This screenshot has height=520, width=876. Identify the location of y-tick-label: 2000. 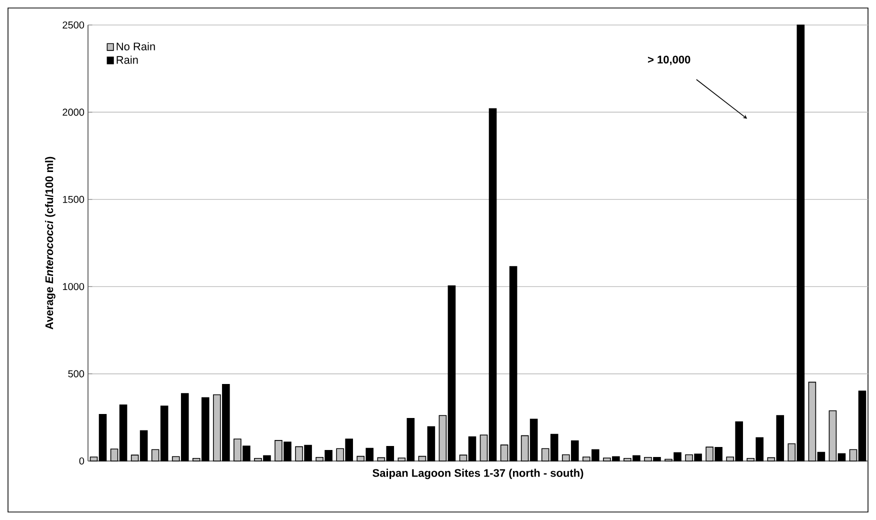
(73, 112).